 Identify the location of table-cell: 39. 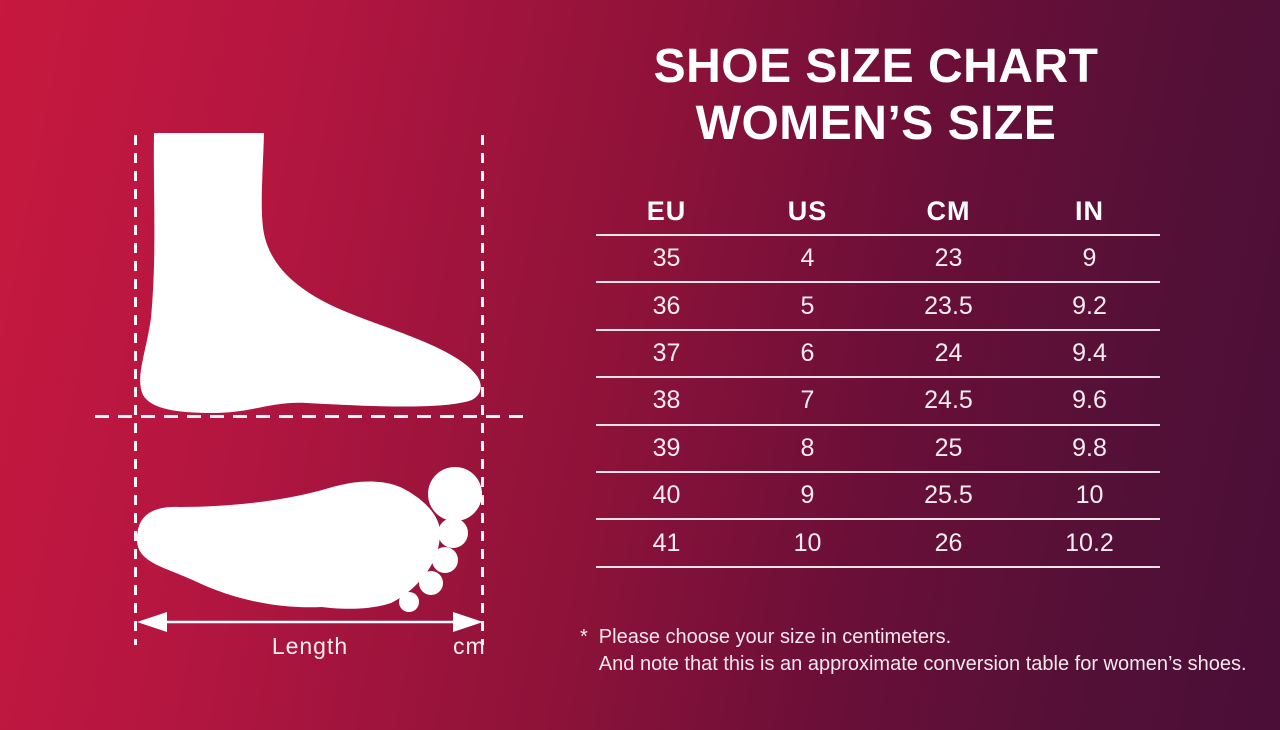
(666, 447).